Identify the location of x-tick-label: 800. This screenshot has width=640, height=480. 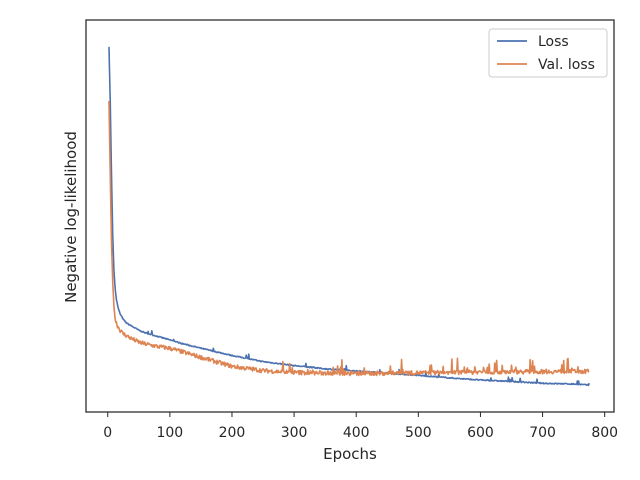
(604, 433).